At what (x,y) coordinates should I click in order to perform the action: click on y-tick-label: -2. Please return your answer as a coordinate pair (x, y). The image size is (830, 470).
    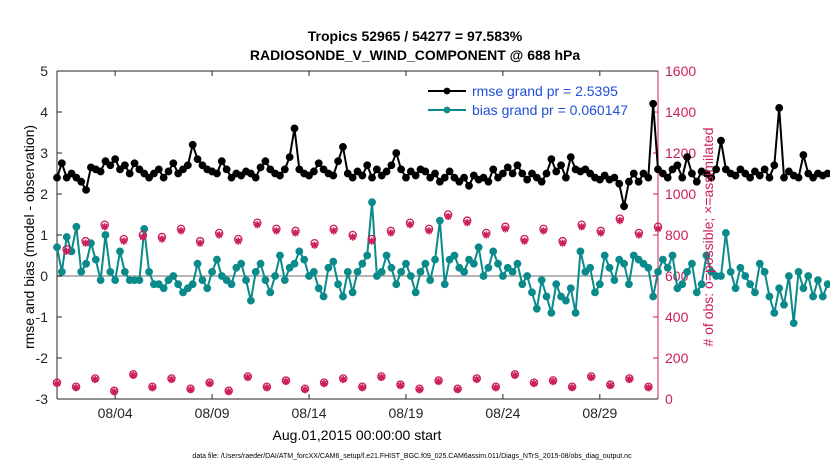
    Looking at the image, I should click on (42, 358).